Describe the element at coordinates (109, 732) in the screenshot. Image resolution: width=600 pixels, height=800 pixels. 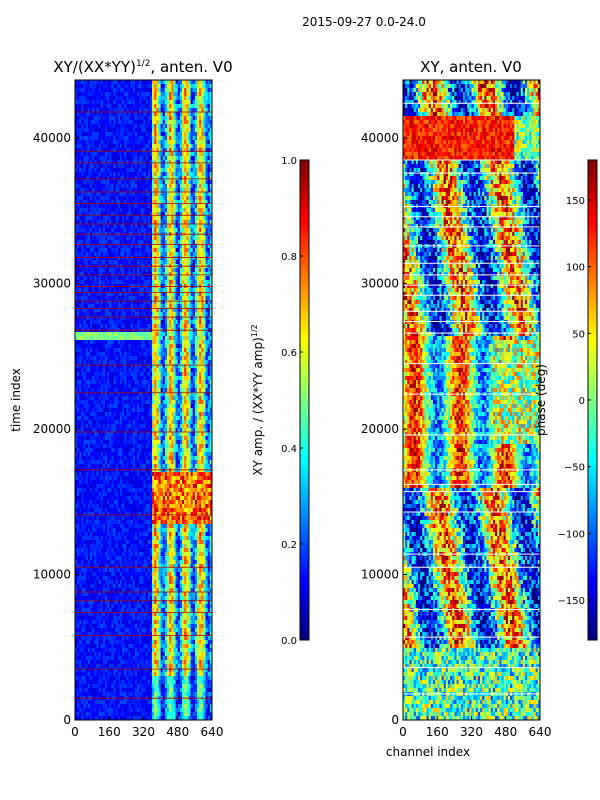
I see `amplitude-xtick-label: 160` at that location.